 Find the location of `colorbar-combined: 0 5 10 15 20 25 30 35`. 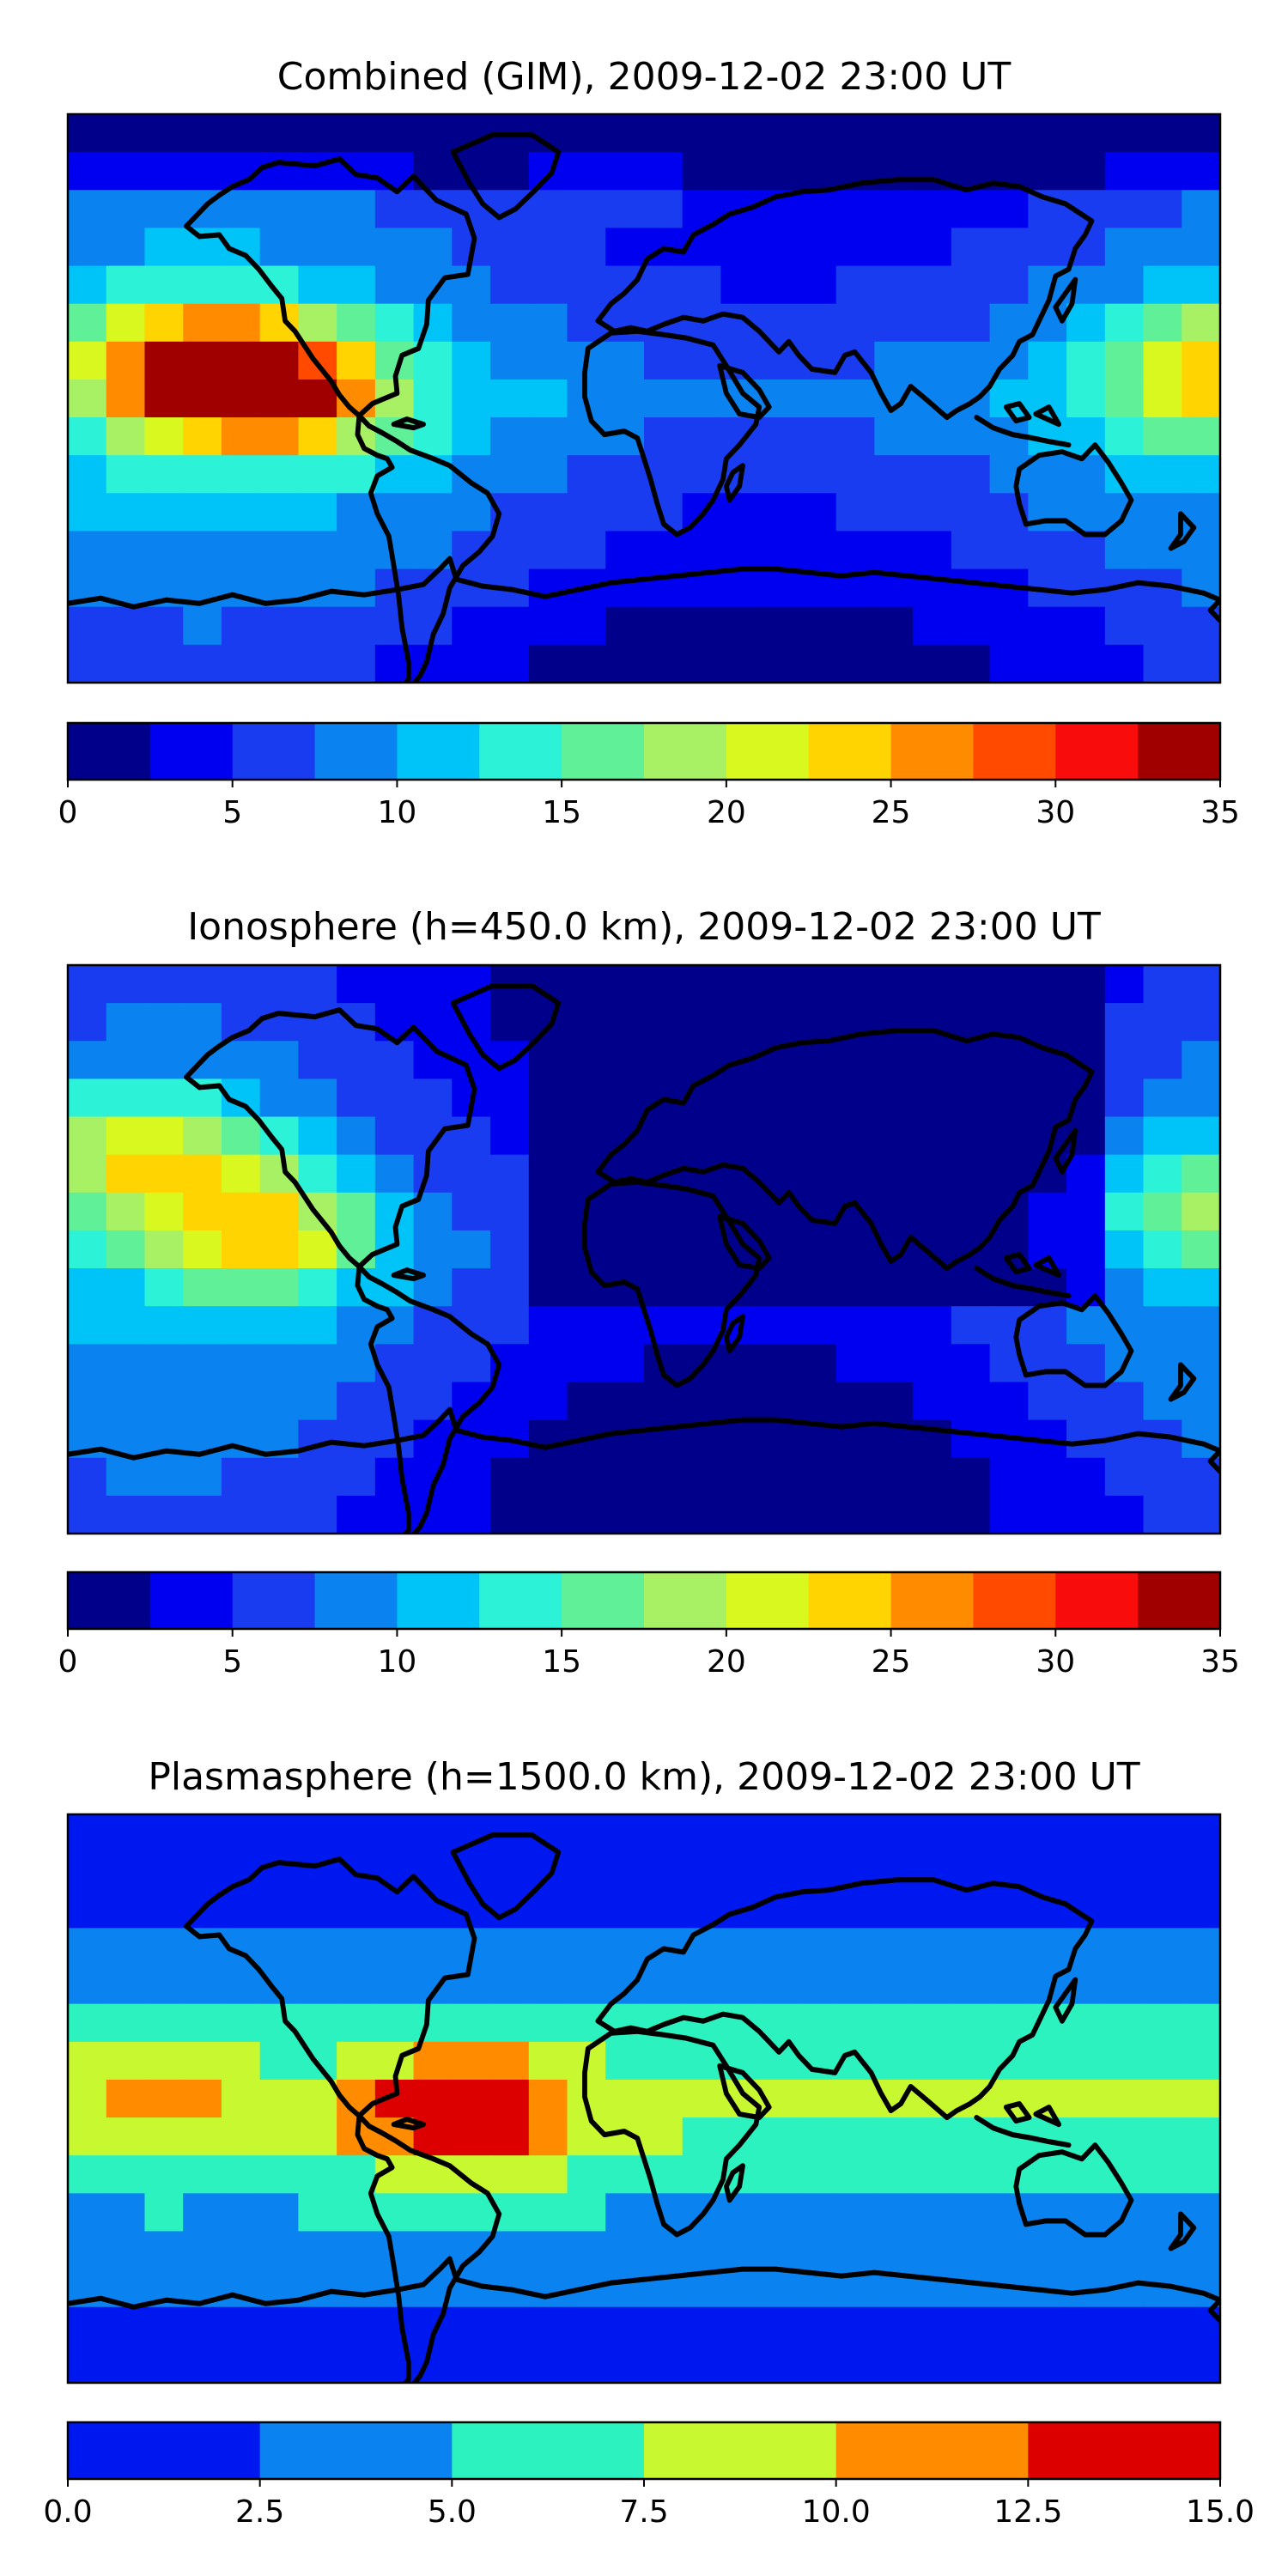

colorbar-combined: 0 5 10 15 20 25 30 35 is located at coordinates (649, 775).